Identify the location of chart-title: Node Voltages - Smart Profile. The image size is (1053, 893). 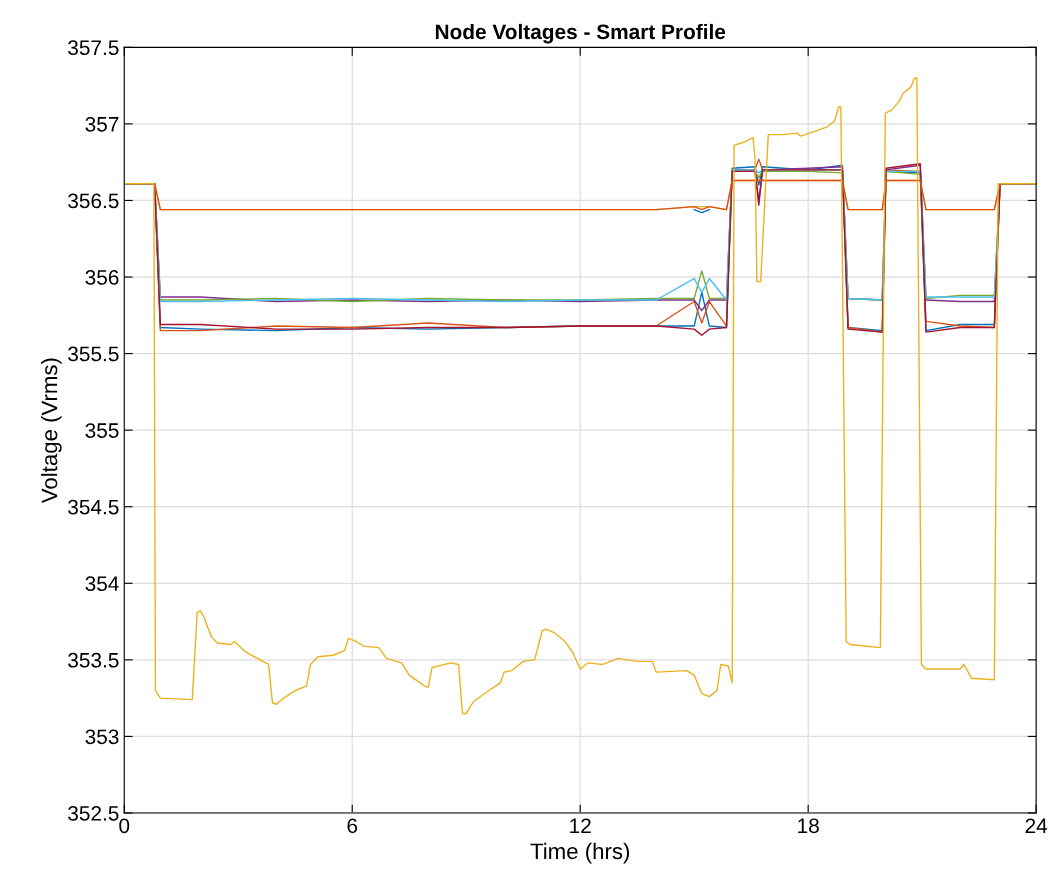
(580, 33).